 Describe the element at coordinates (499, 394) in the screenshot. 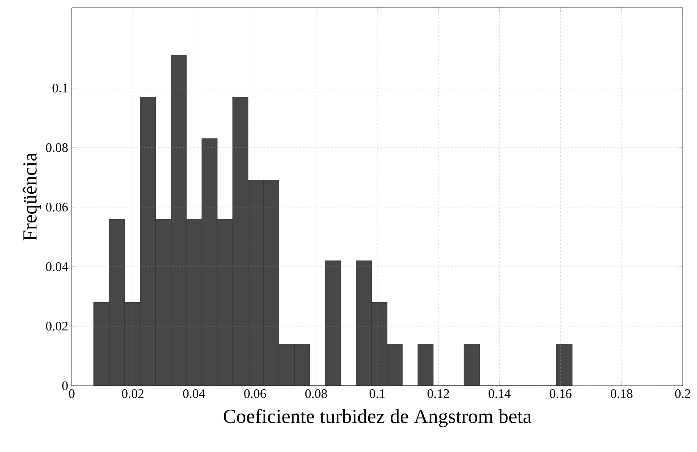

I see `x-tick-label: 0.14` at that location.